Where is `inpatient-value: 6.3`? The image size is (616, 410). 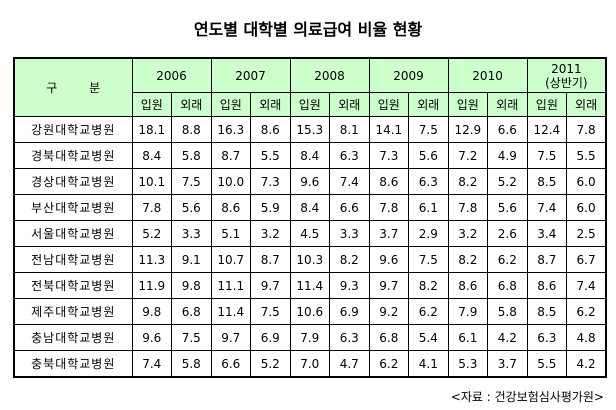 inpatient-value: 6.3 is located at coordinates (547, 337).